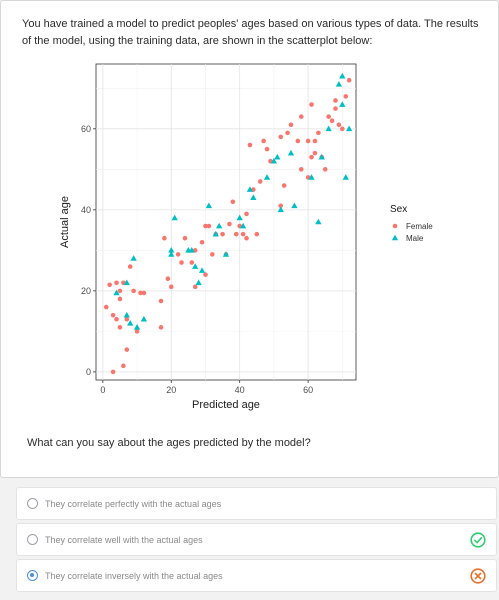  Describe the element at coordinates (240, 390) in the screenshot. I see `x-tick-label: 40` at that location.